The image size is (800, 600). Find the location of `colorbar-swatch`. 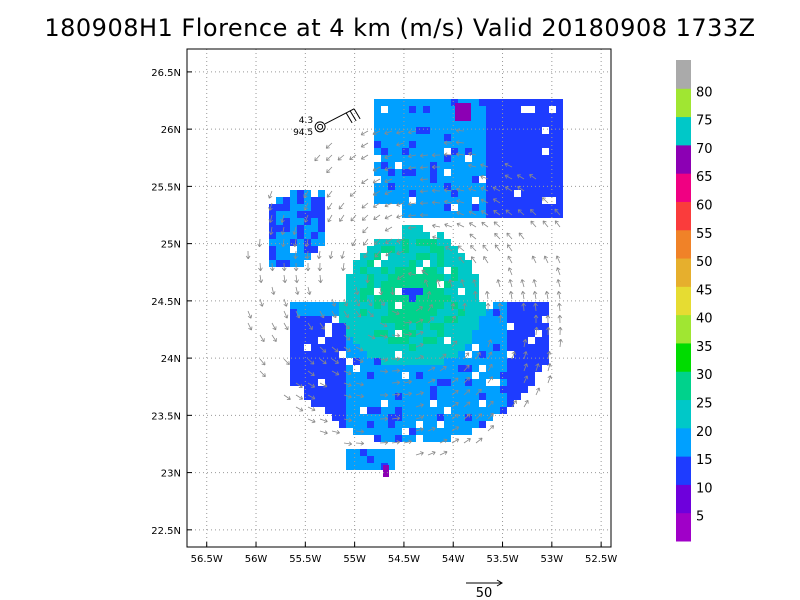

colorbar-swatch is located at coordinates (683, 216).